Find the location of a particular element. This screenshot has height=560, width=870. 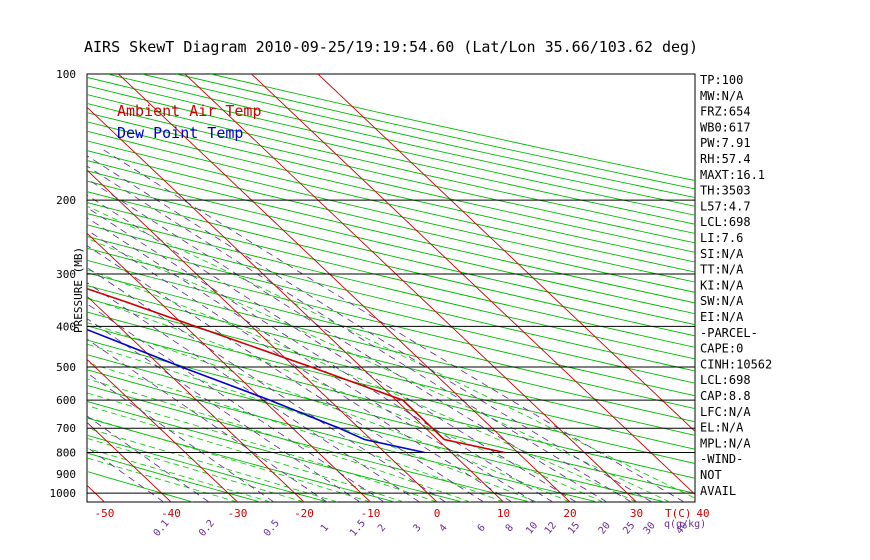

stability-index-item: MW:N/A is located at coordinates (722, 96).